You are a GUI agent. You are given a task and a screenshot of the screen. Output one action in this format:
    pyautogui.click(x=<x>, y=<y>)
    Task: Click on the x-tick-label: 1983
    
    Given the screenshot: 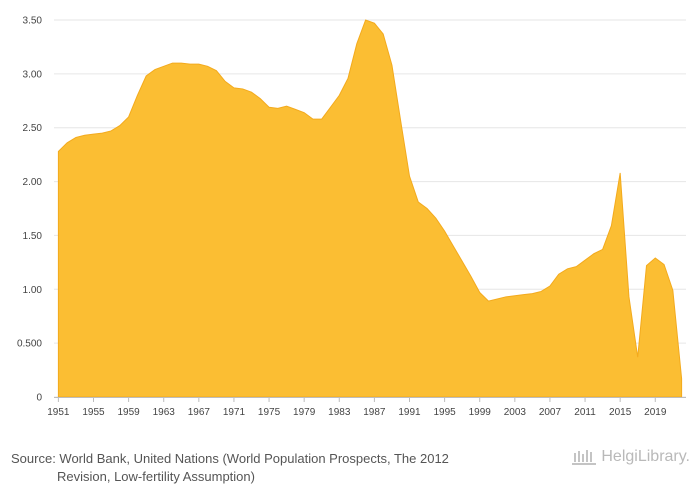 What is the action you would take?
    pyautogui.click(x=339, y=412)
    